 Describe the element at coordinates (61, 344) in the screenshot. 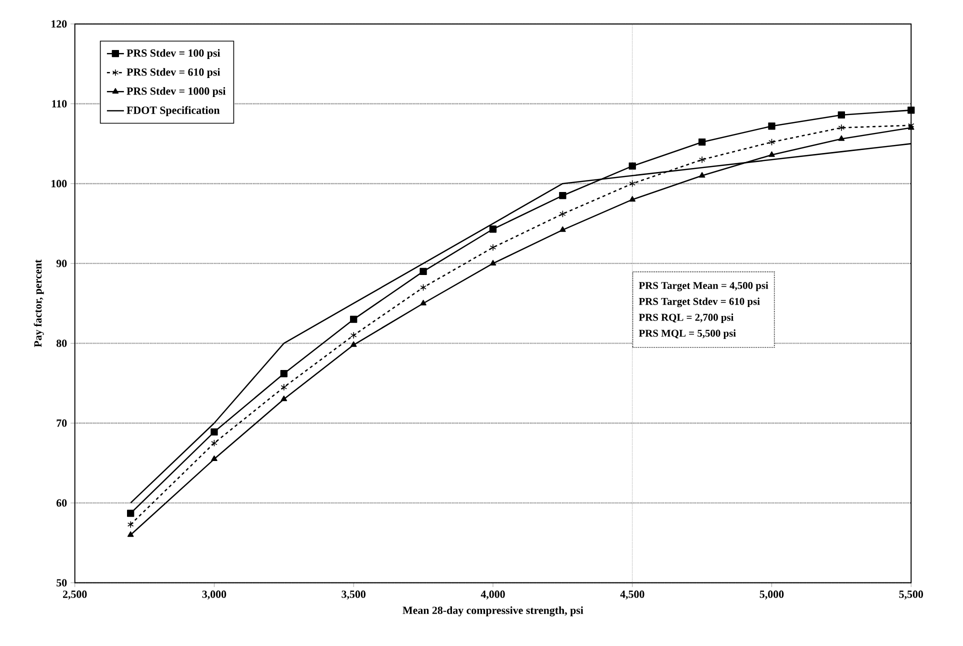

I see `y-tick-label: 80` at that location.